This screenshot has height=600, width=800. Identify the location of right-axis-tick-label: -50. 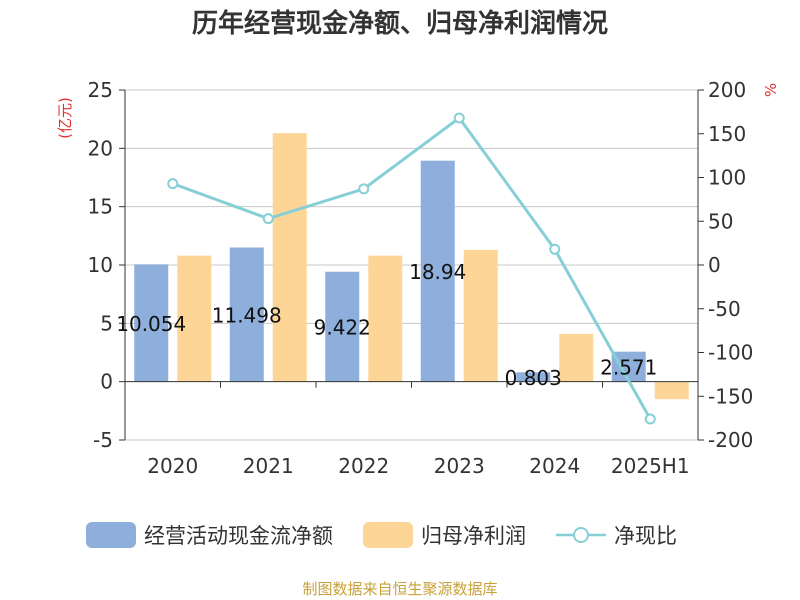
(724, 309).